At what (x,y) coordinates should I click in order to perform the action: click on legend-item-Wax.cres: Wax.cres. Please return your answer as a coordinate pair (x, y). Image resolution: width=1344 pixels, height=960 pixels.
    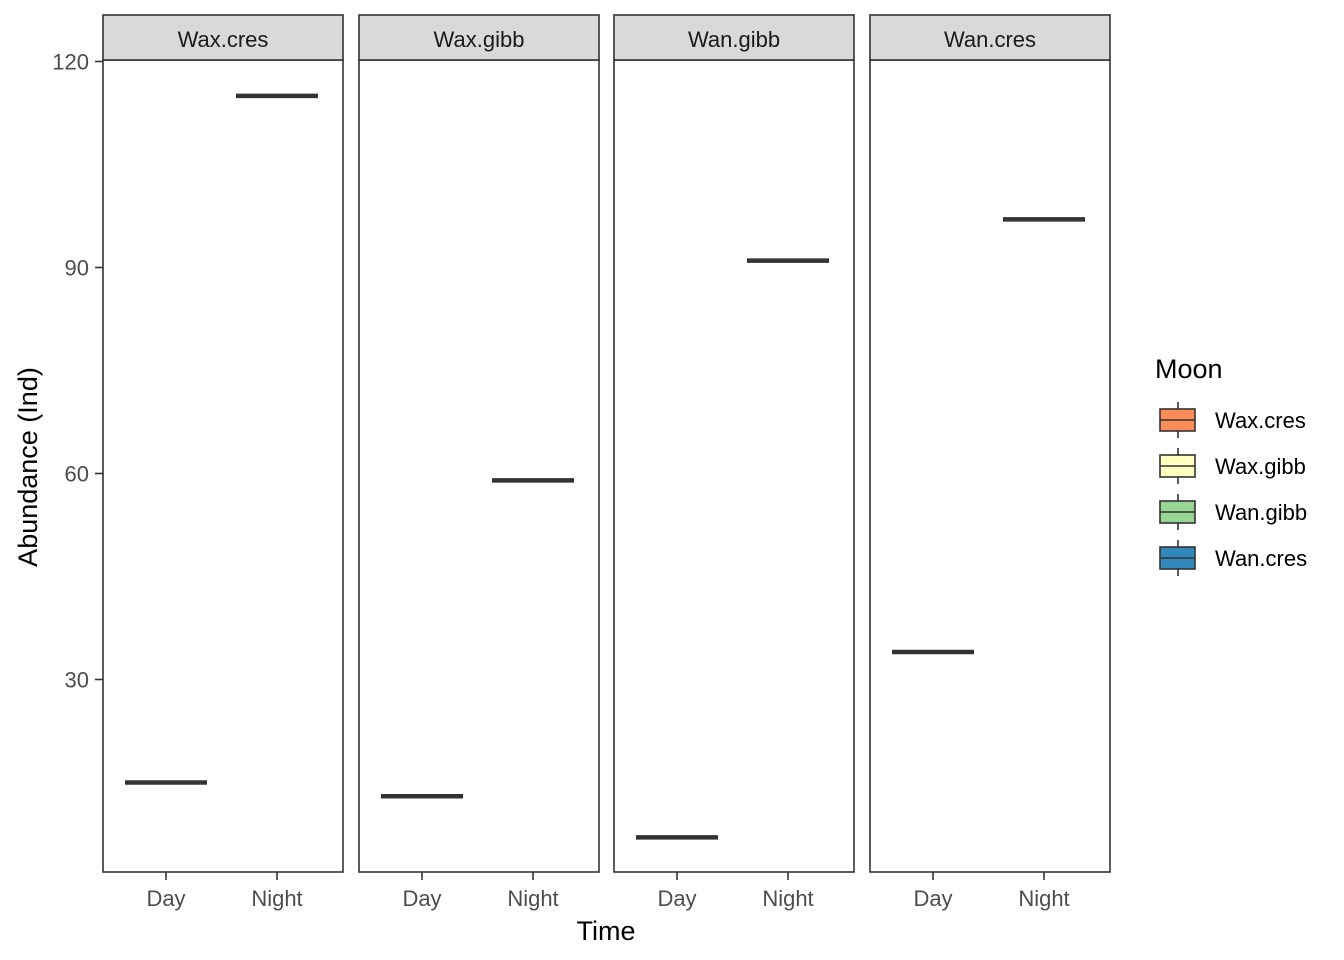
    Looking at the image, I should click on (1232, 420).